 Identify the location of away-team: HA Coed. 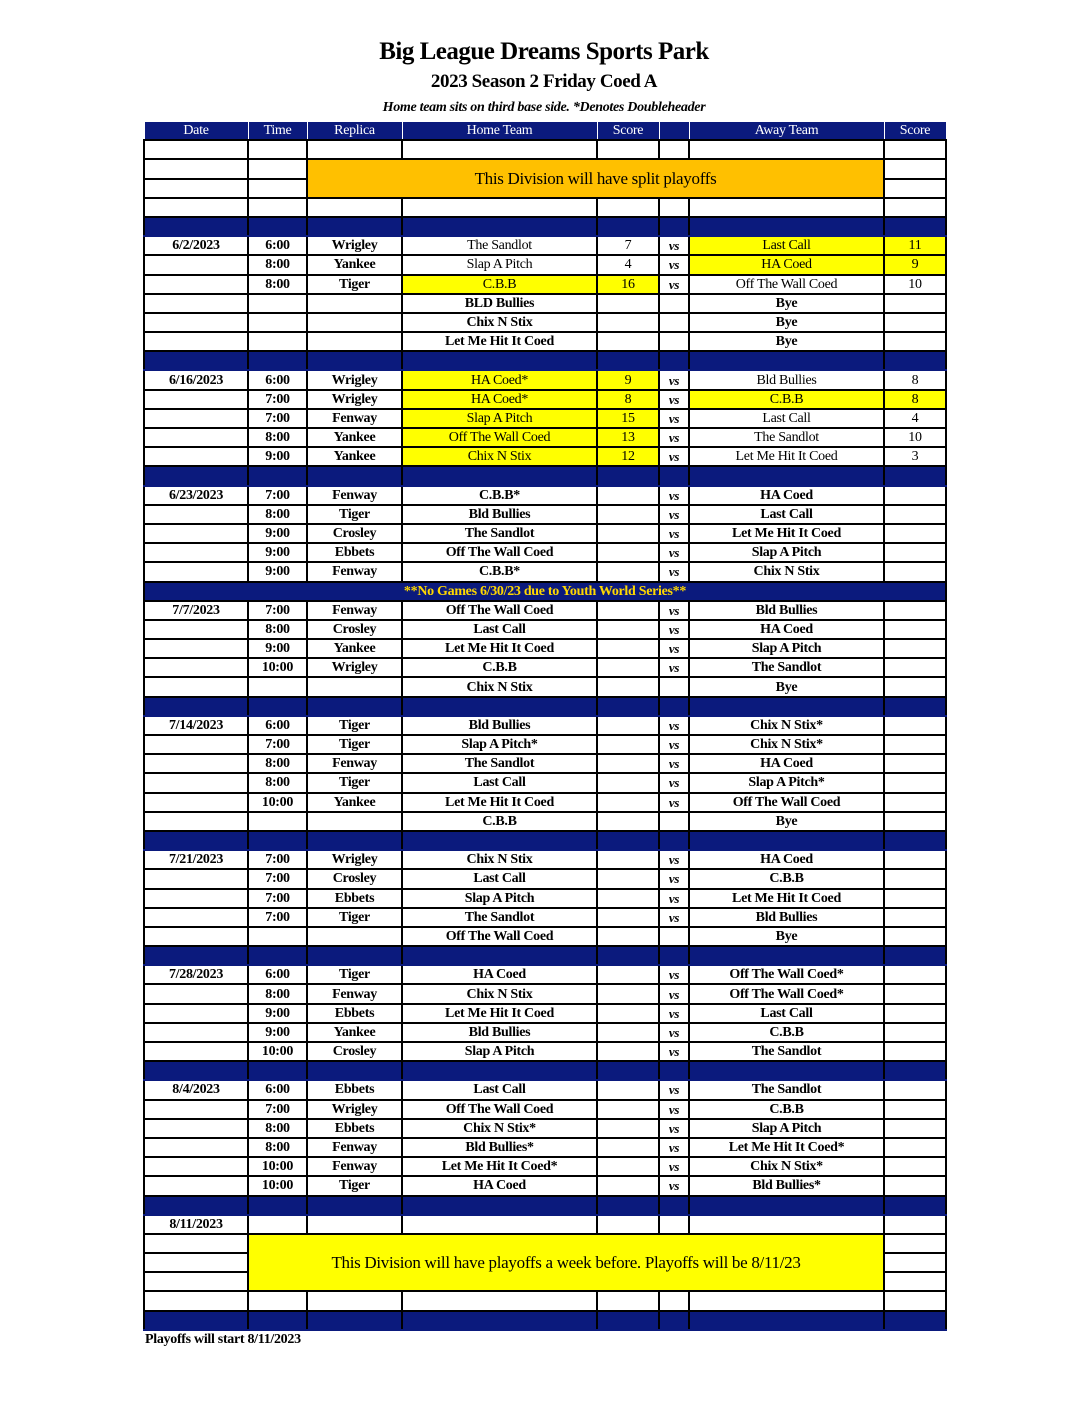
(786, 860).